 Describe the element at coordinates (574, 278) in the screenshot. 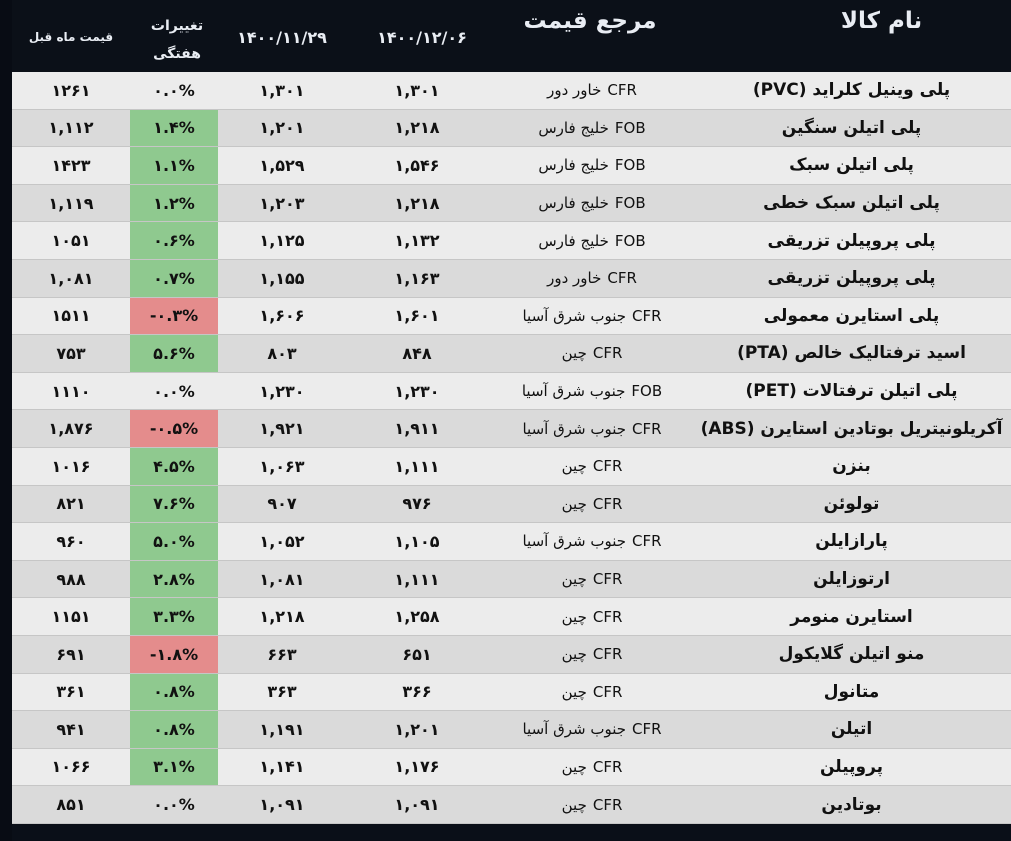

I see `reference-market: خاور دور` at that location.